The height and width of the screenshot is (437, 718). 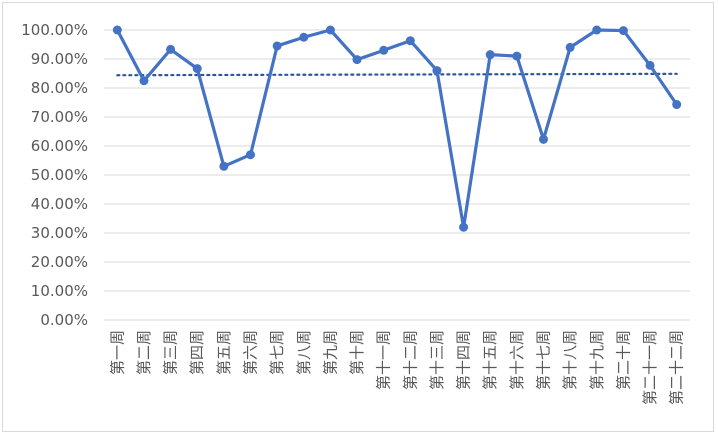 What do you see at coordinates (330, 352) in the screenshot?
I see `x-tick-label: 第九周` at bounding box center [330, 352].